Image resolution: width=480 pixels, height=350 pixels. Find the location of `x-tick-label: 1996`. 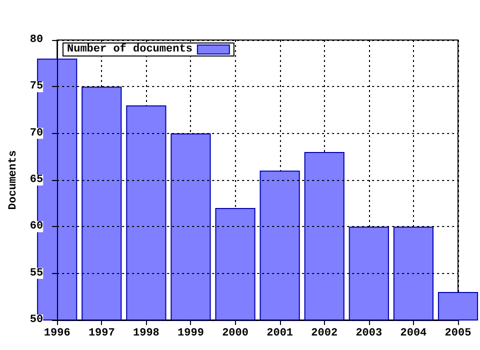

x-tick-label: 1996 is located at coordinates (57, 334).